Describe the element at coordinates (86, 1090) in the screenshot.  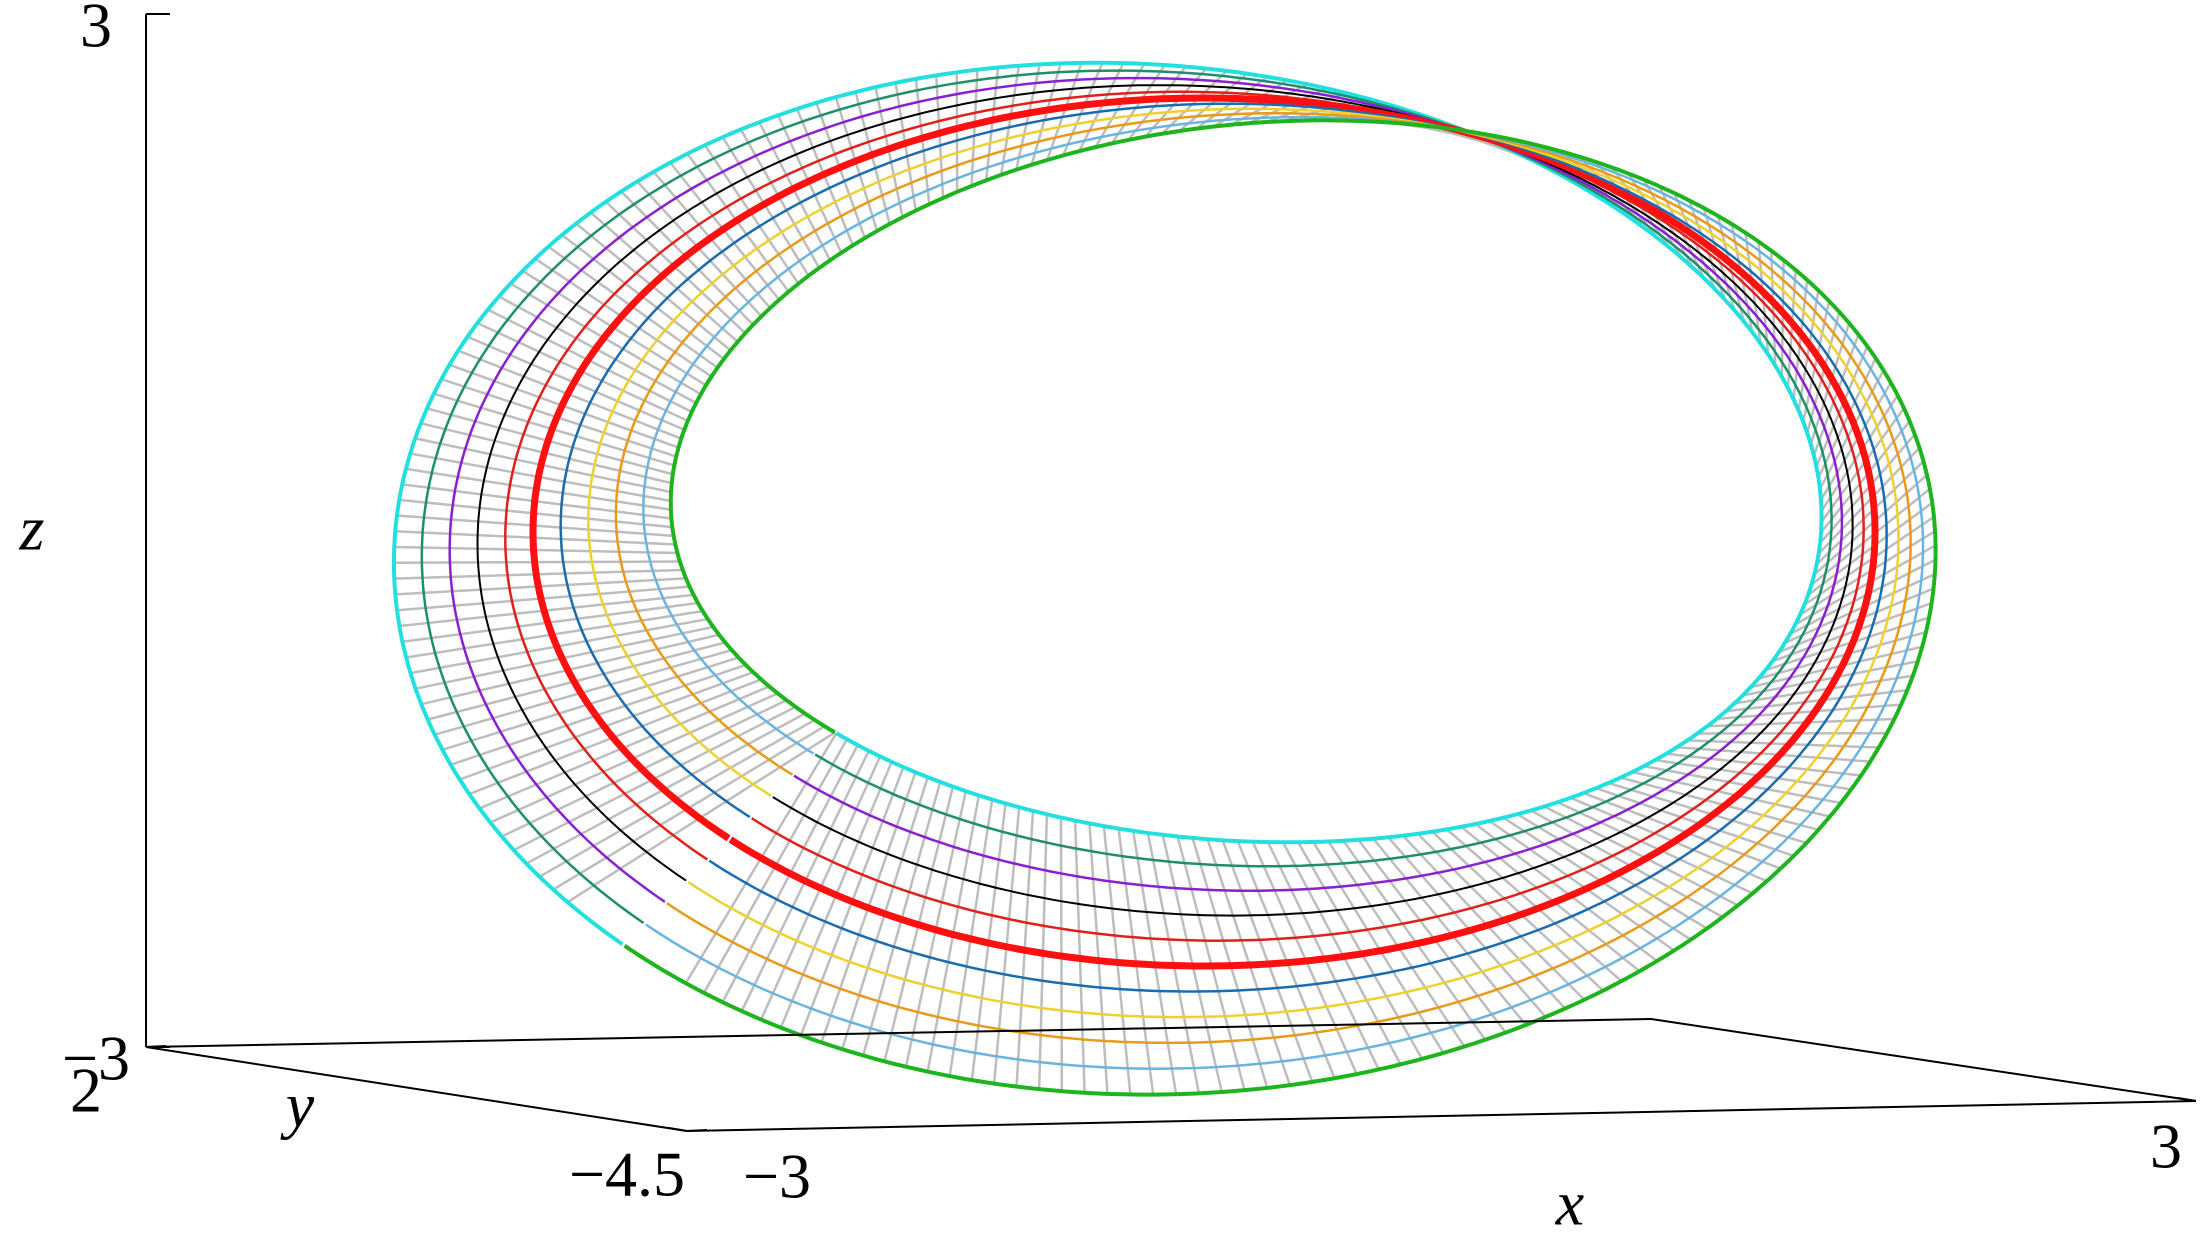
I see `y-tick-label: 2` at that location.